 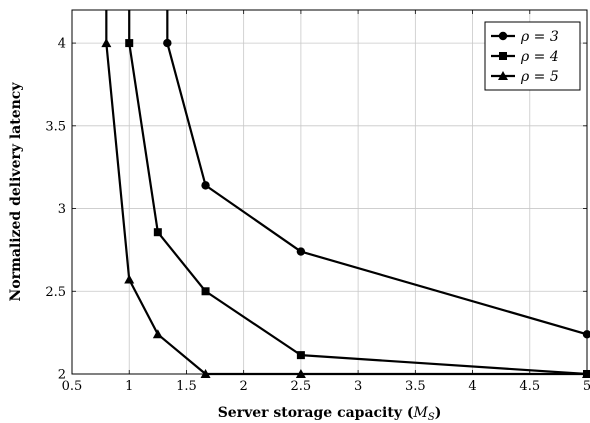 What do you see at coordinates (358, 386) in the screenshot?
I see `x-tick-label: 3` at bounding box center [358, 386].